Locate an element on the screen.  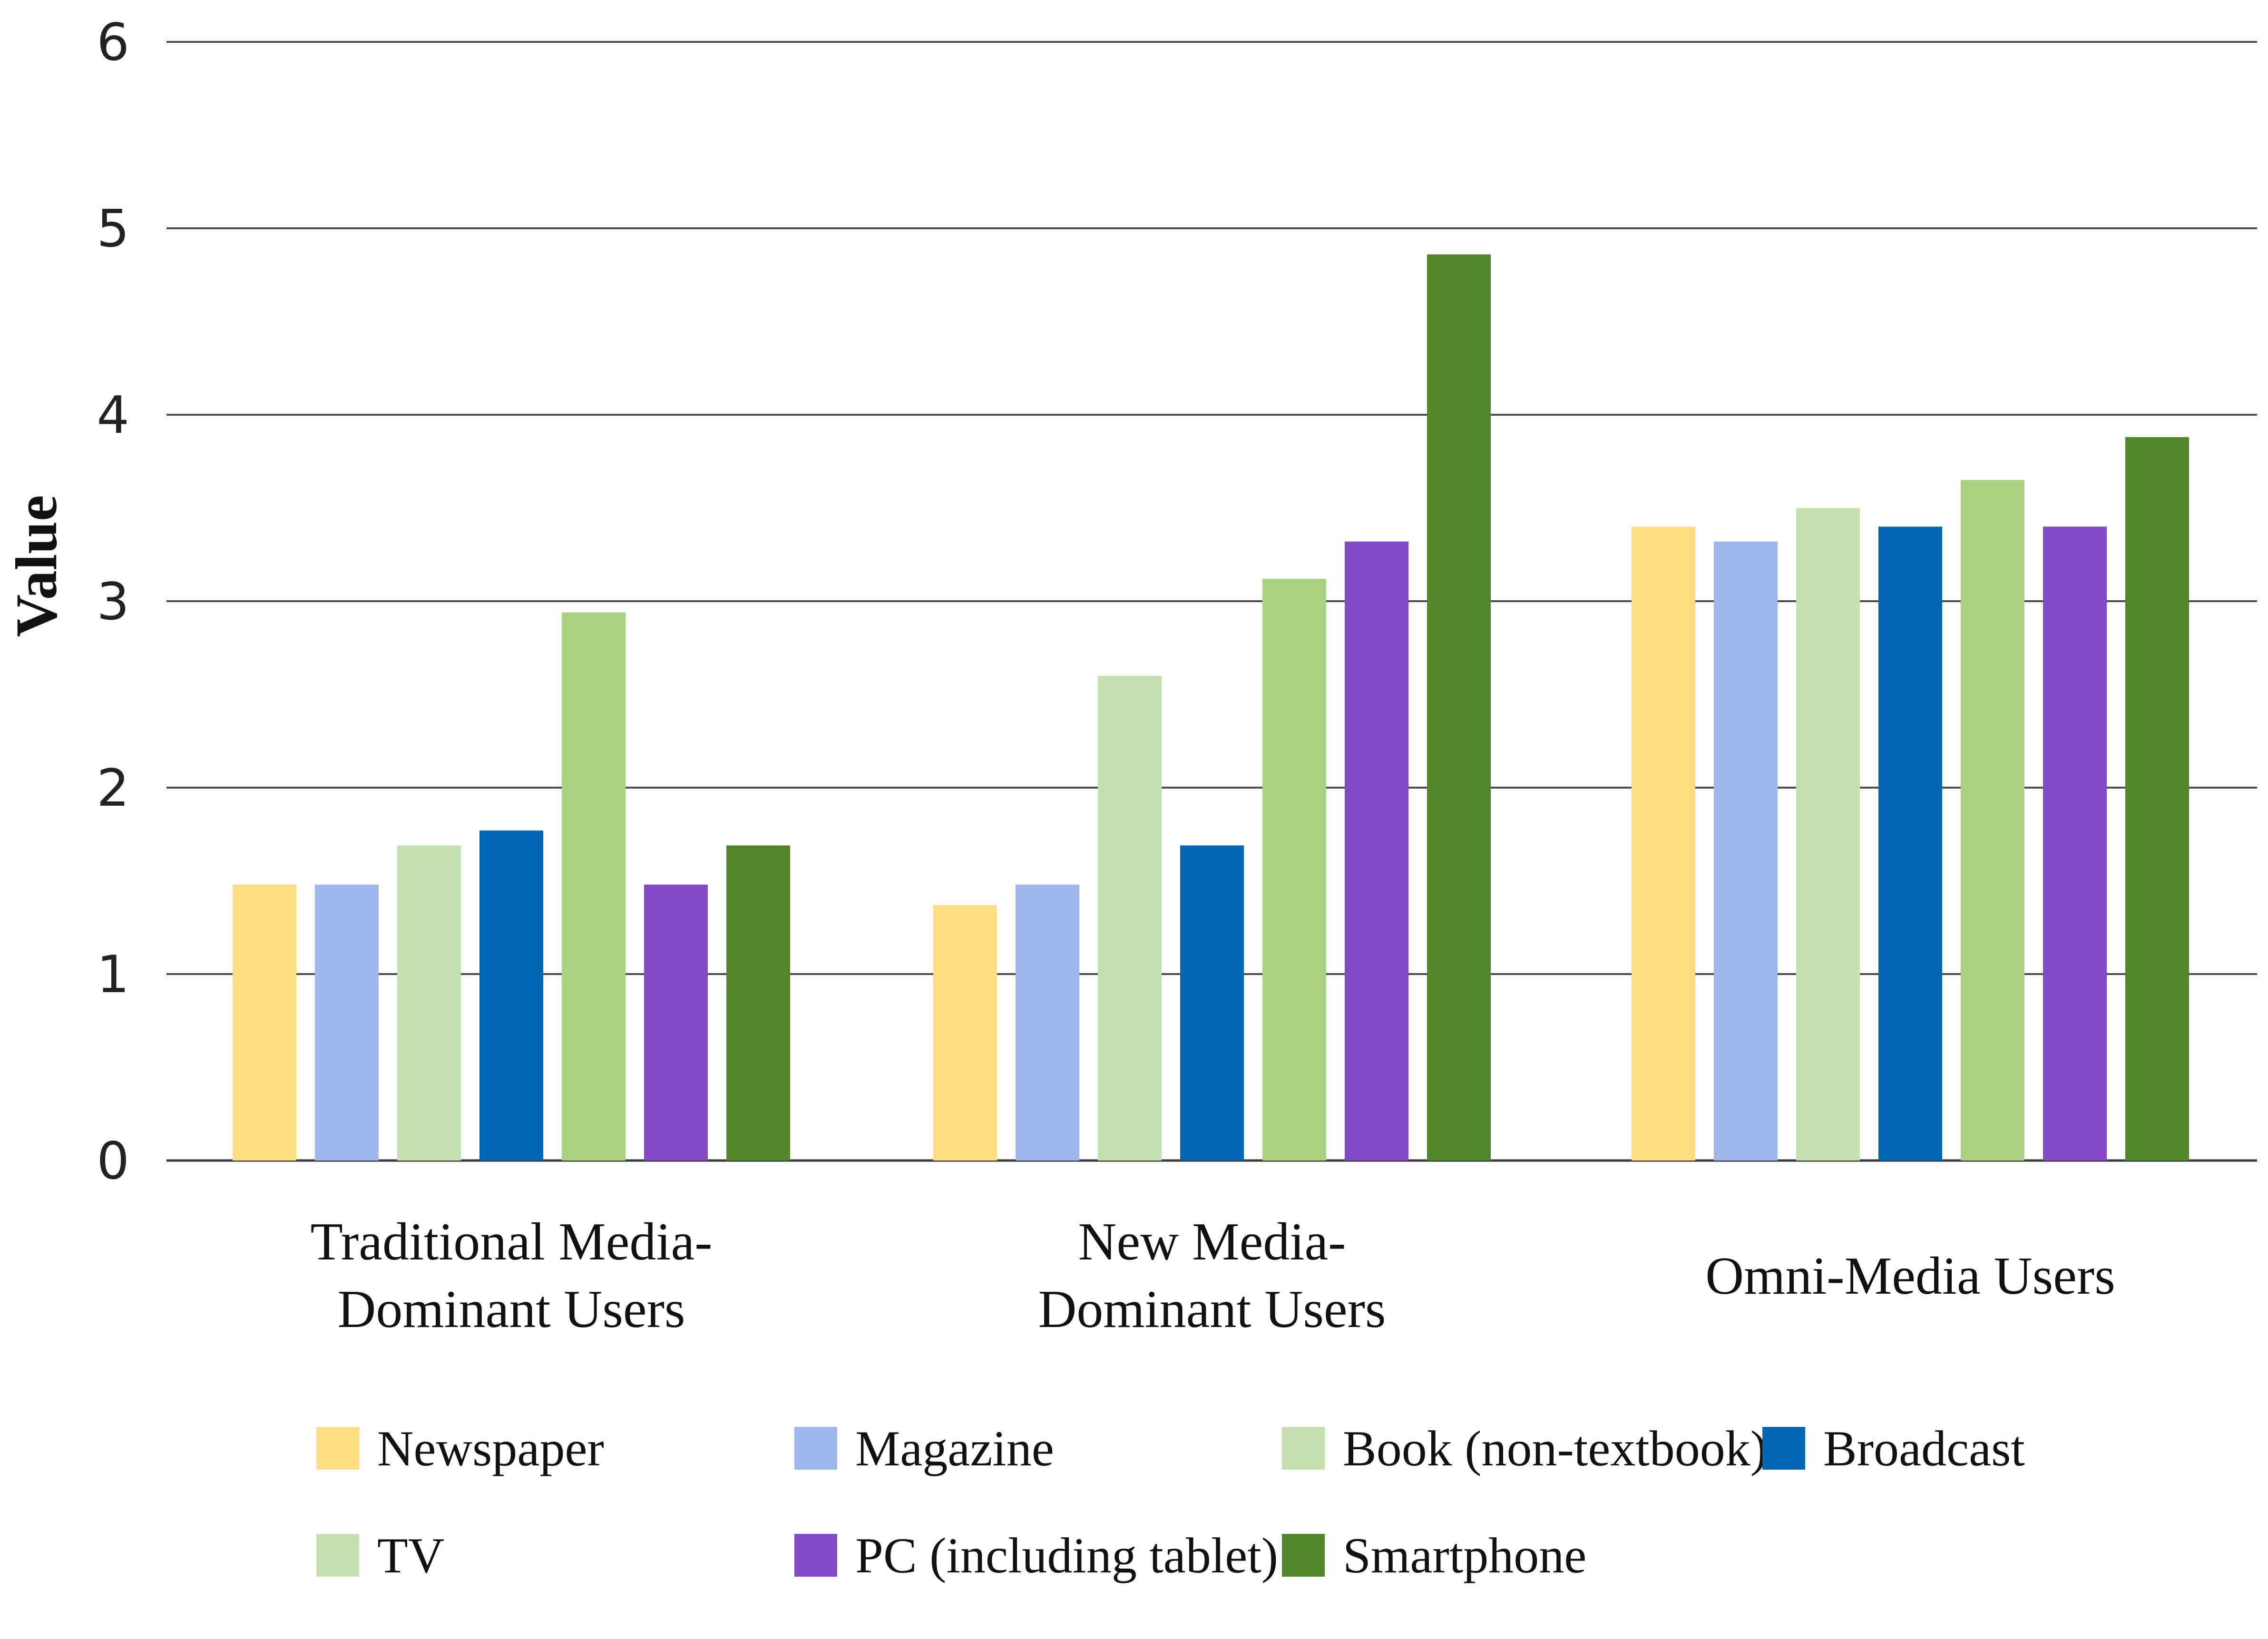
legend-item-tv: TV is located at coordinates (380, 1555).